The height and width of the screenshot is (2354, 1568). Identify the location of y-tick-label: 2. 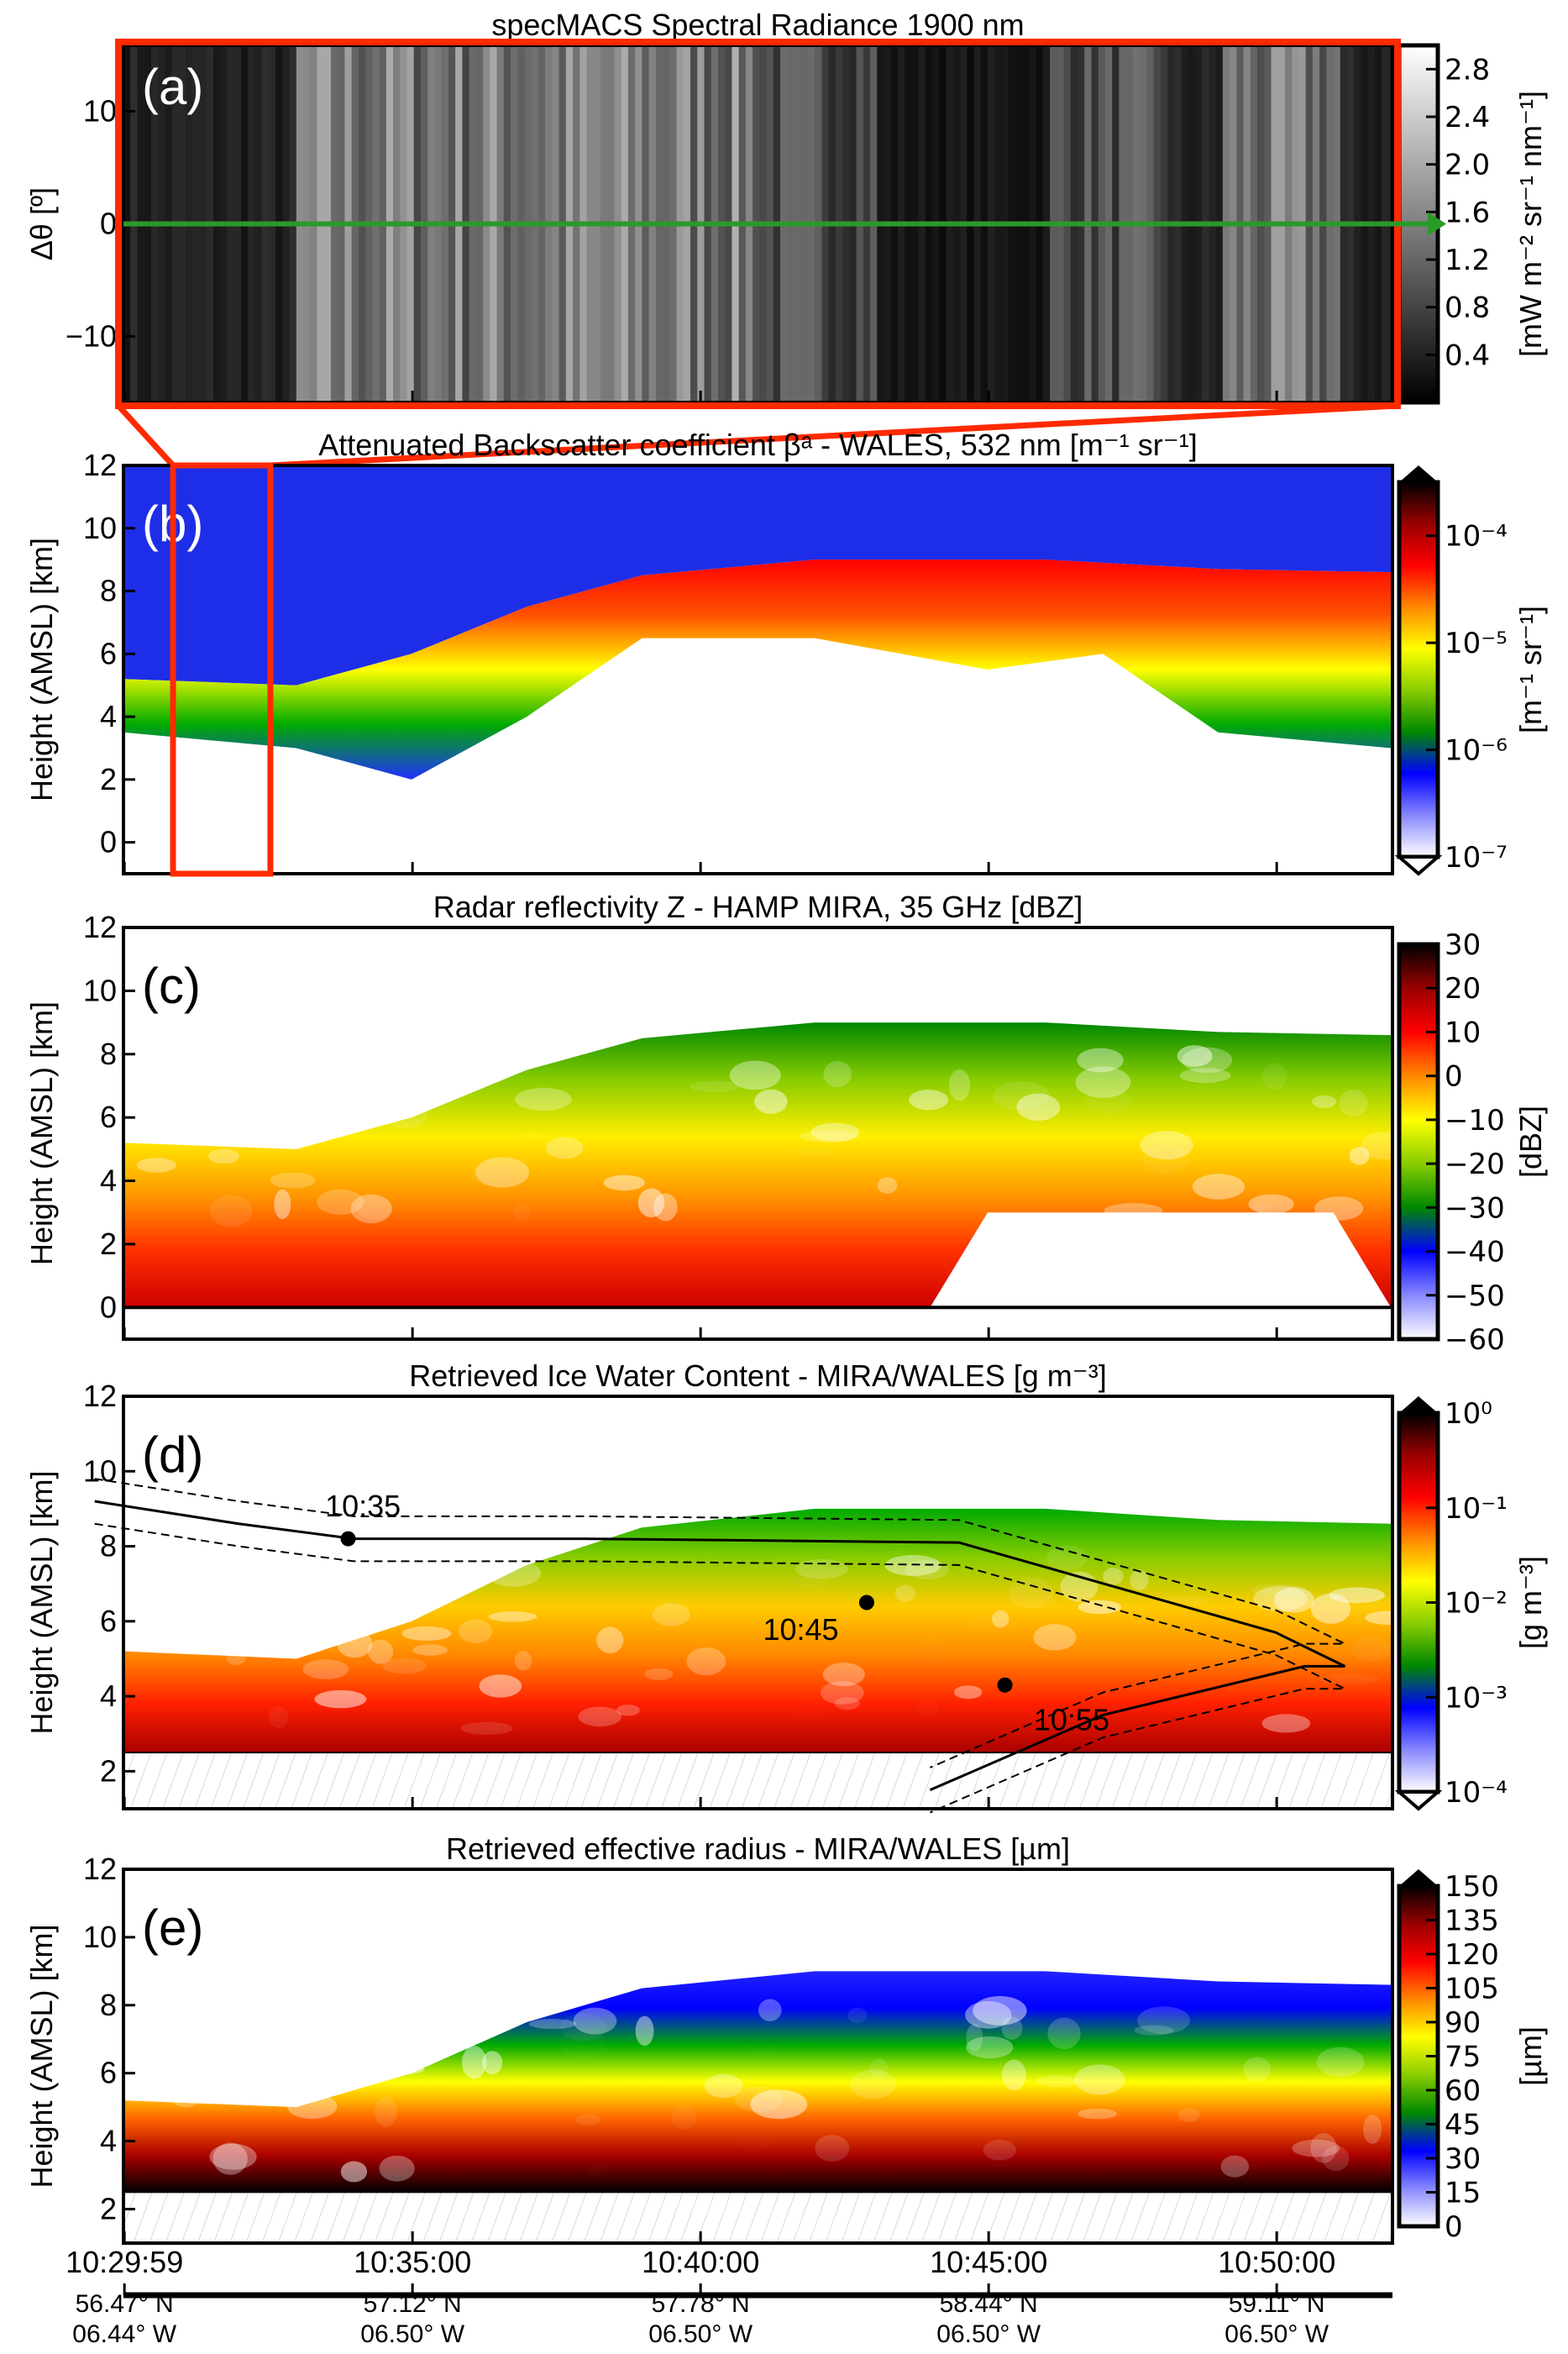
(108, 2209).